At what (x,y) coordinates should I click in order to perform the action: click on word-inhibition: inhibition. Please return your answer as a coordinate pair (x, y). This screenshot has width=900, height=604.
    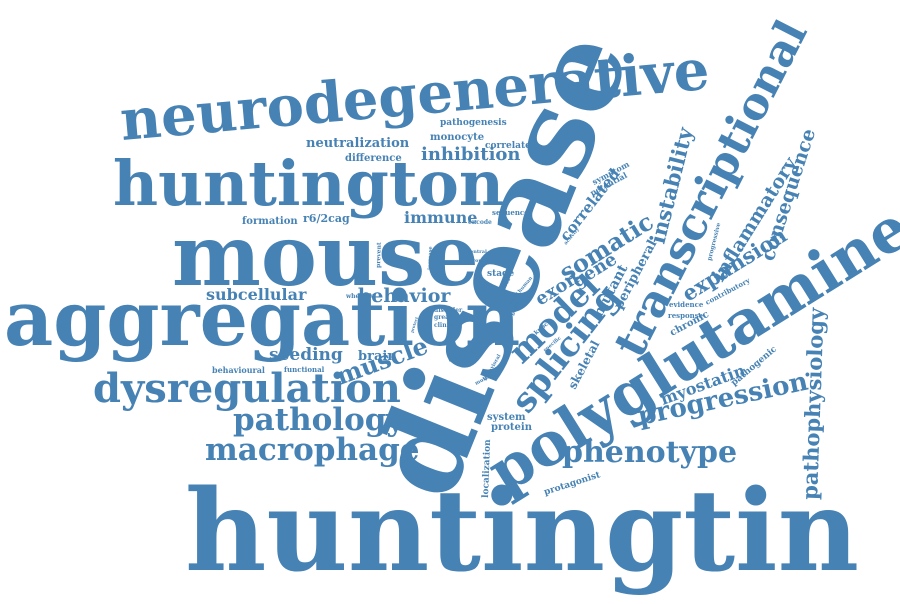
    Looking at the image, I should click on (471, 154).